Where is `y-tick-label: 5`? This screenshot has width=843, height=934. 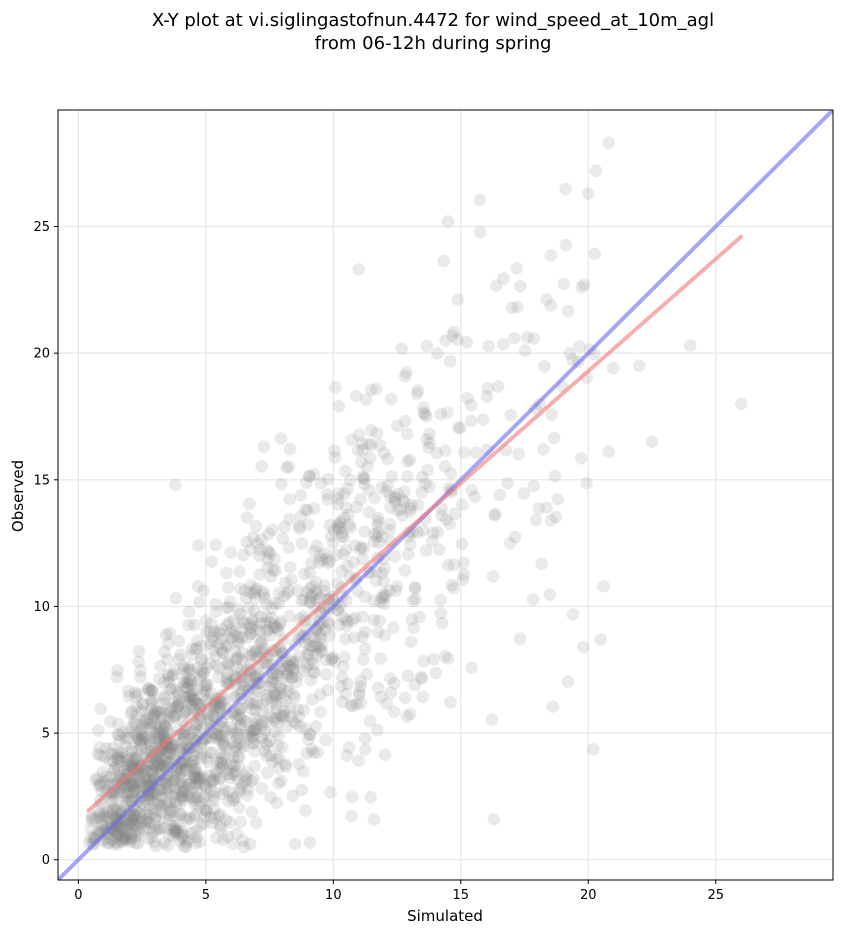 y-tick-label: 5 is located at coordinates (46, 734).